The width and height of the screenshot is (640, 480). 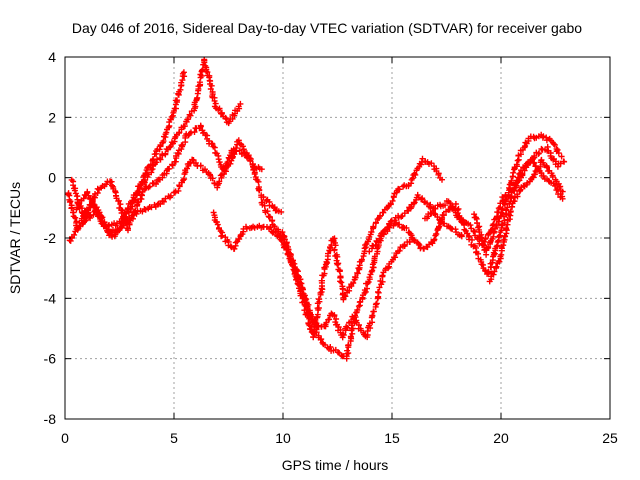 I want to click on x-tick-label: 15, so click(x=392, y=438).